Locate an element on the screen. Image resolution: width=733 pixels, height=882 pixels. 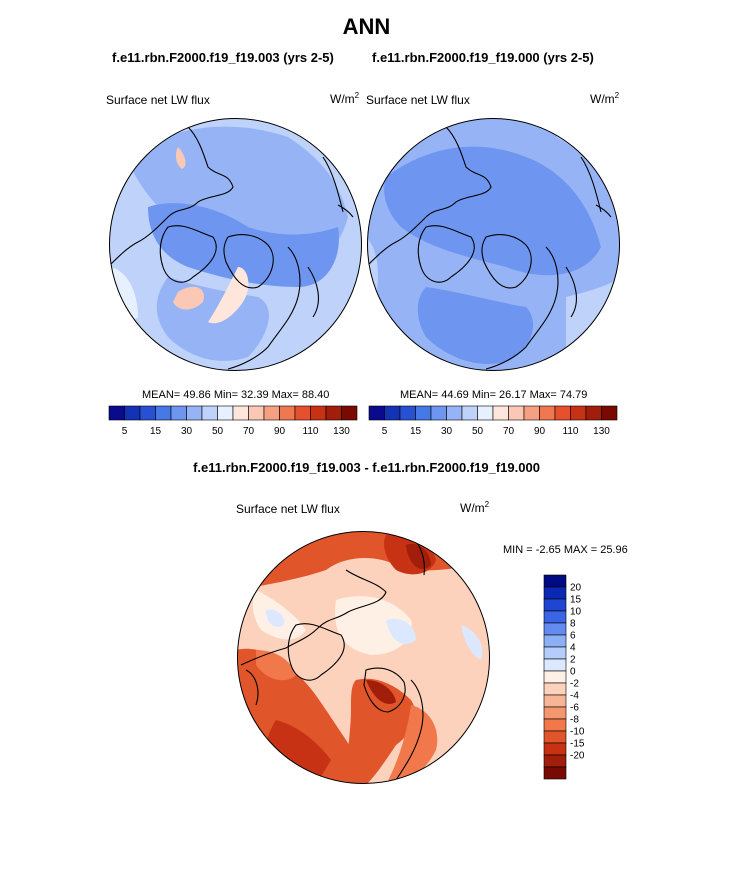
right-variable-label: Surface net LW flux is located at coordinates (418, 100).